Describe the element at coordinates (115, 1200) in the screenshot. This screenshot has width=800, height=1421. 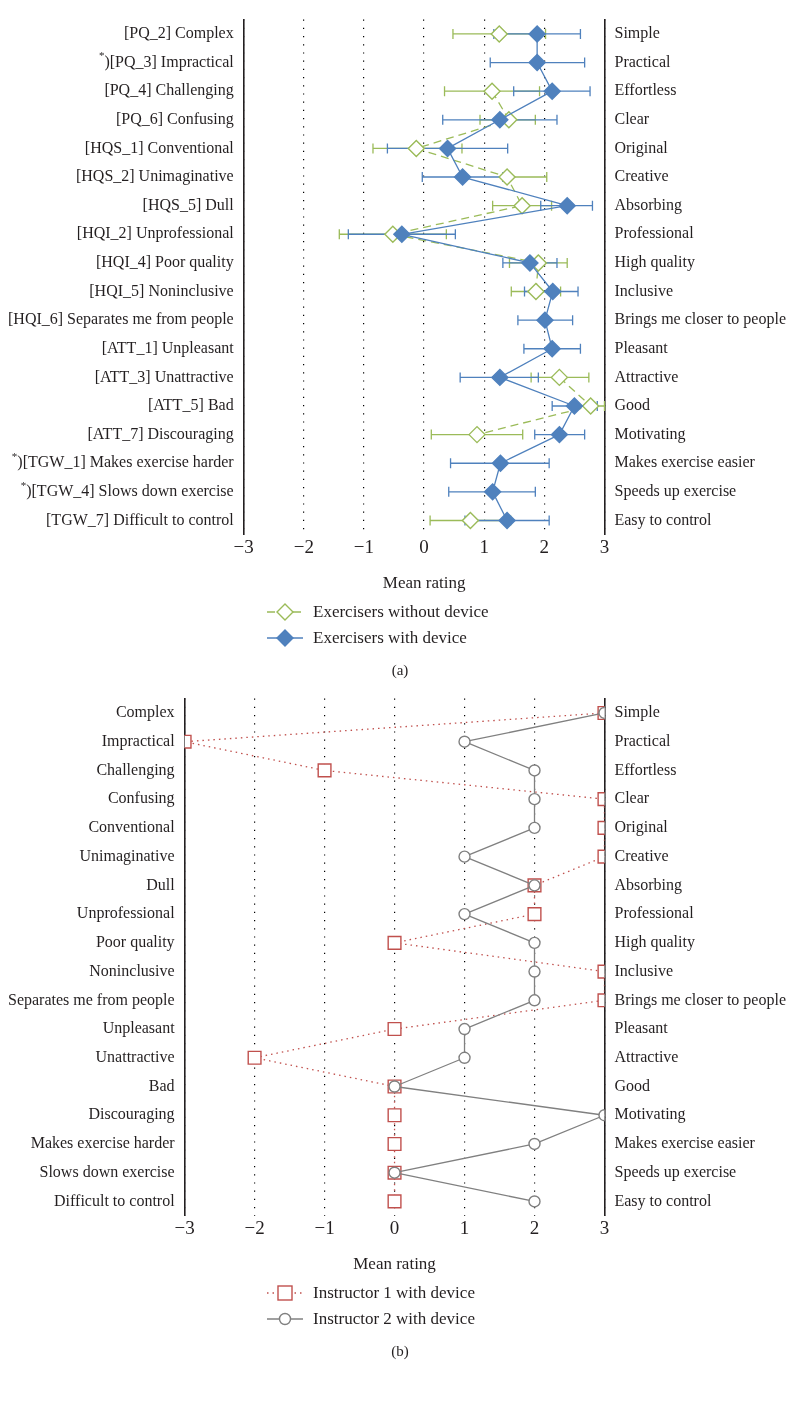
I see `y-tick-label: Difficult to control` at that location.